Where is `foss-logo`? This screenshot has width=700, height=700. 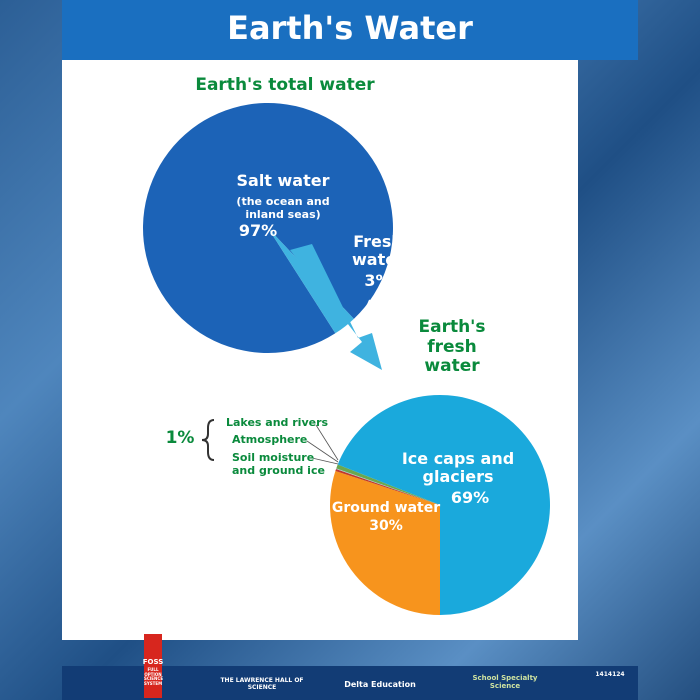 foss-logo is located at coordinates (153, 666).